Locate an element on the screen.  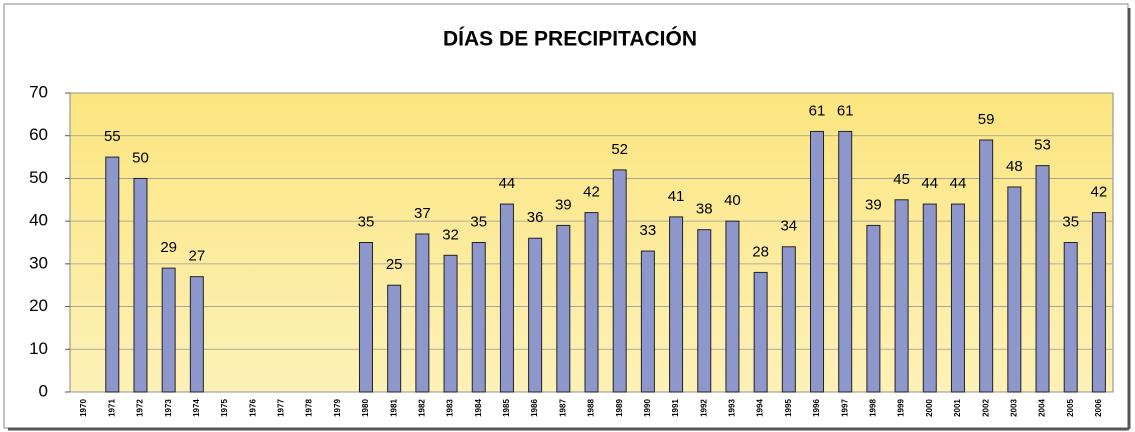
x-tick-label: 2003 is located at coordinates (1013, 408).